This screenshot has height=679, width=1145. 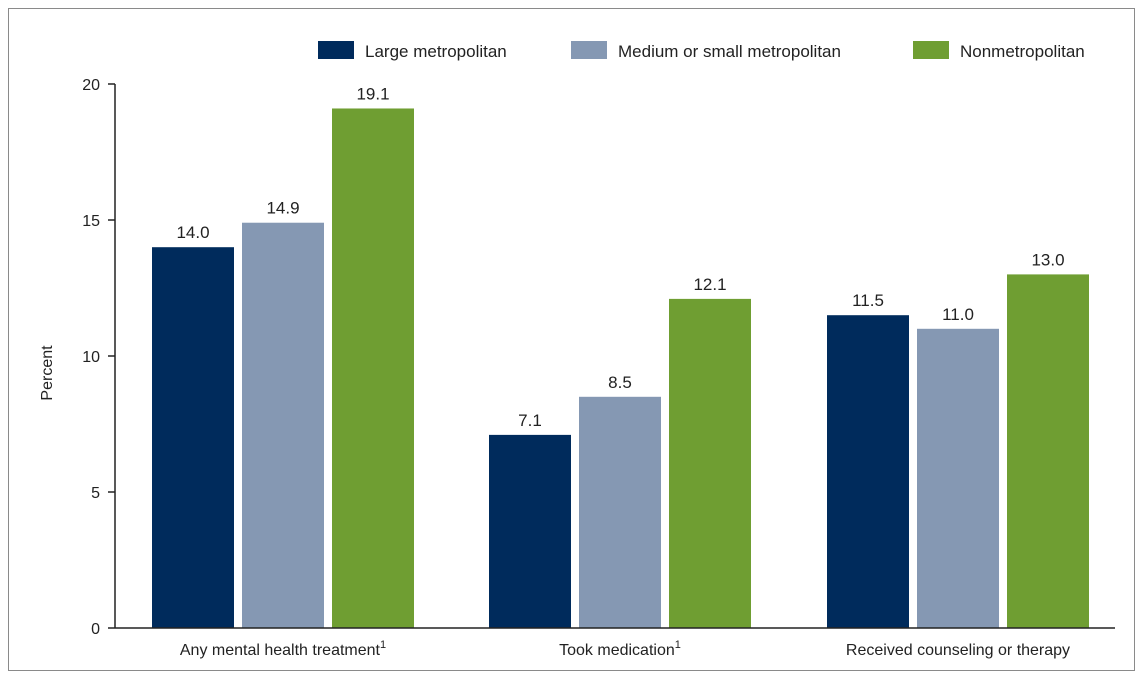 What do you see at coordinates (95, 493) in the screenshot?
I see `y-tick-label: 5` at bounding box center [95, 493].